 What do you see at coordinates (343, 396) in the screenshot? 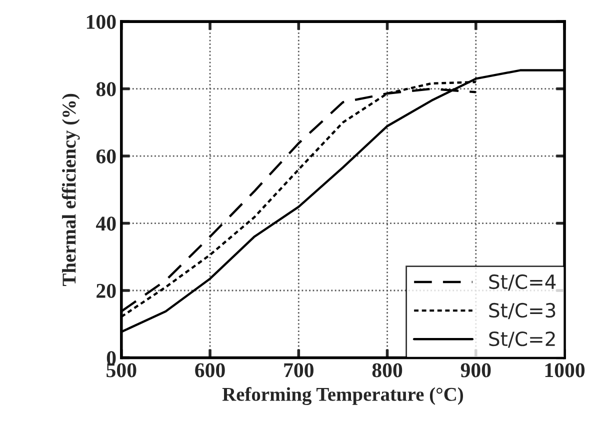
I see `x-axis-title: Reforming Temperature (°C)` at bounding box center [343, 396].